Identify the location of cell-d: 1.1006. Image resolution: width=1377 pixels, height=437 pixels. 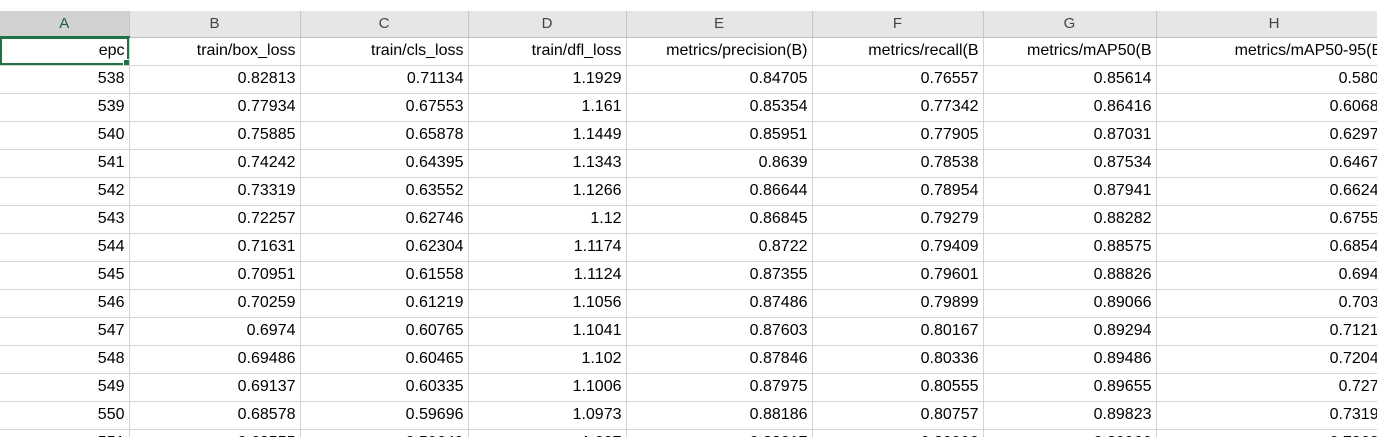
(547, 387).